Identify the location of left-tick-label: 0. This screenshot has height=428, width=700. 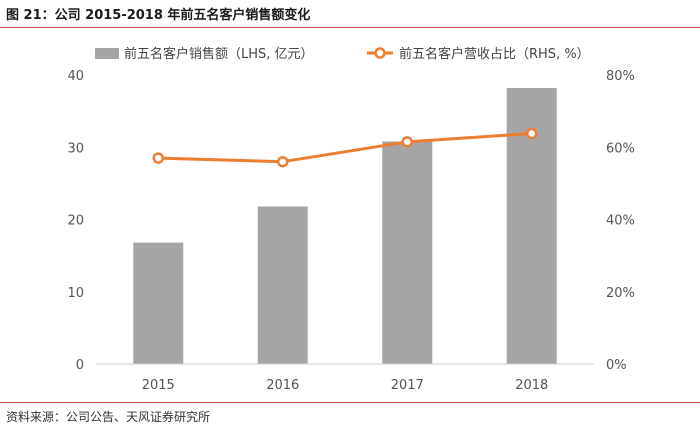
(80, 365).